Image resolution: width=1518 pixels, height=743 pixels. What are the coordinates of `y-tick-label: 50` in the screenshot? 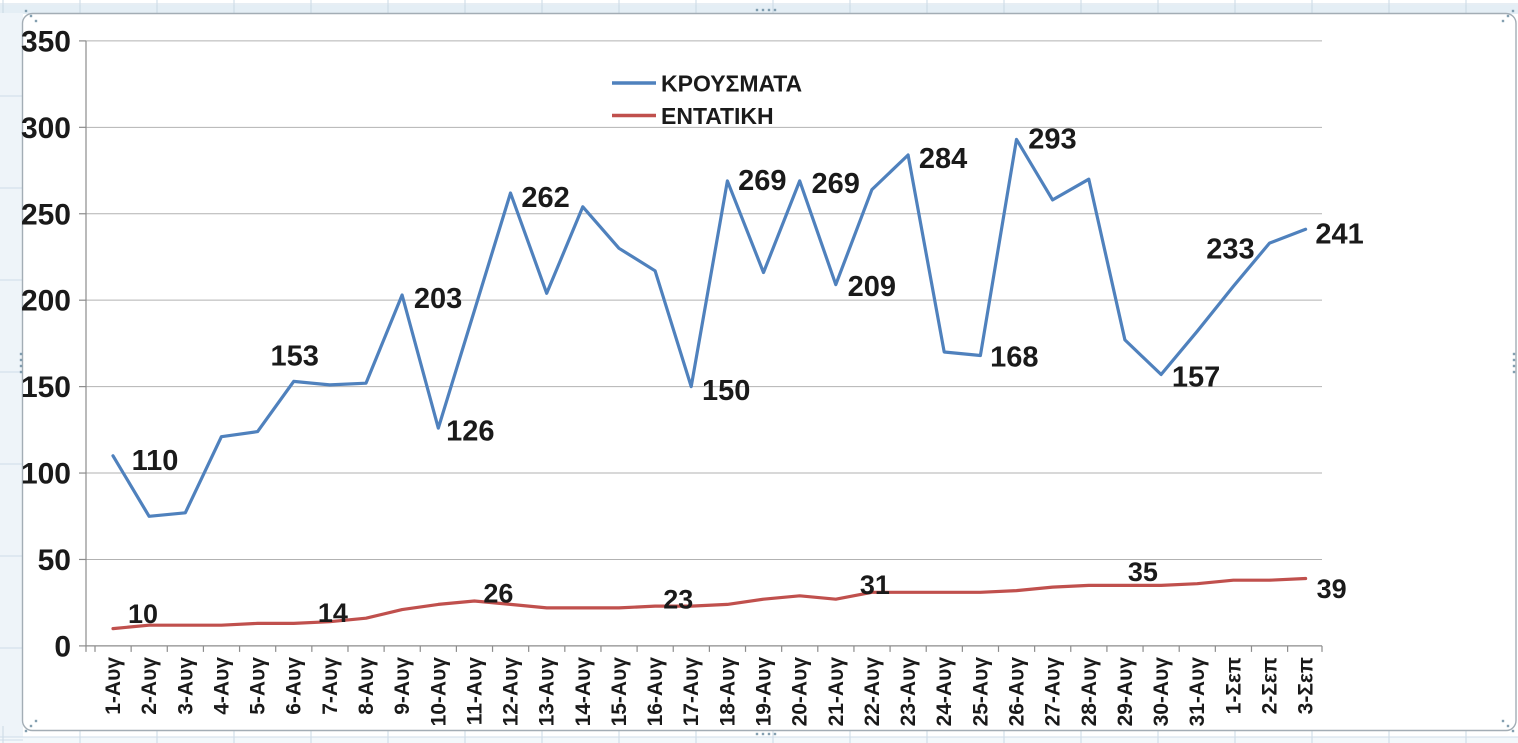 It's located at (54, 560).